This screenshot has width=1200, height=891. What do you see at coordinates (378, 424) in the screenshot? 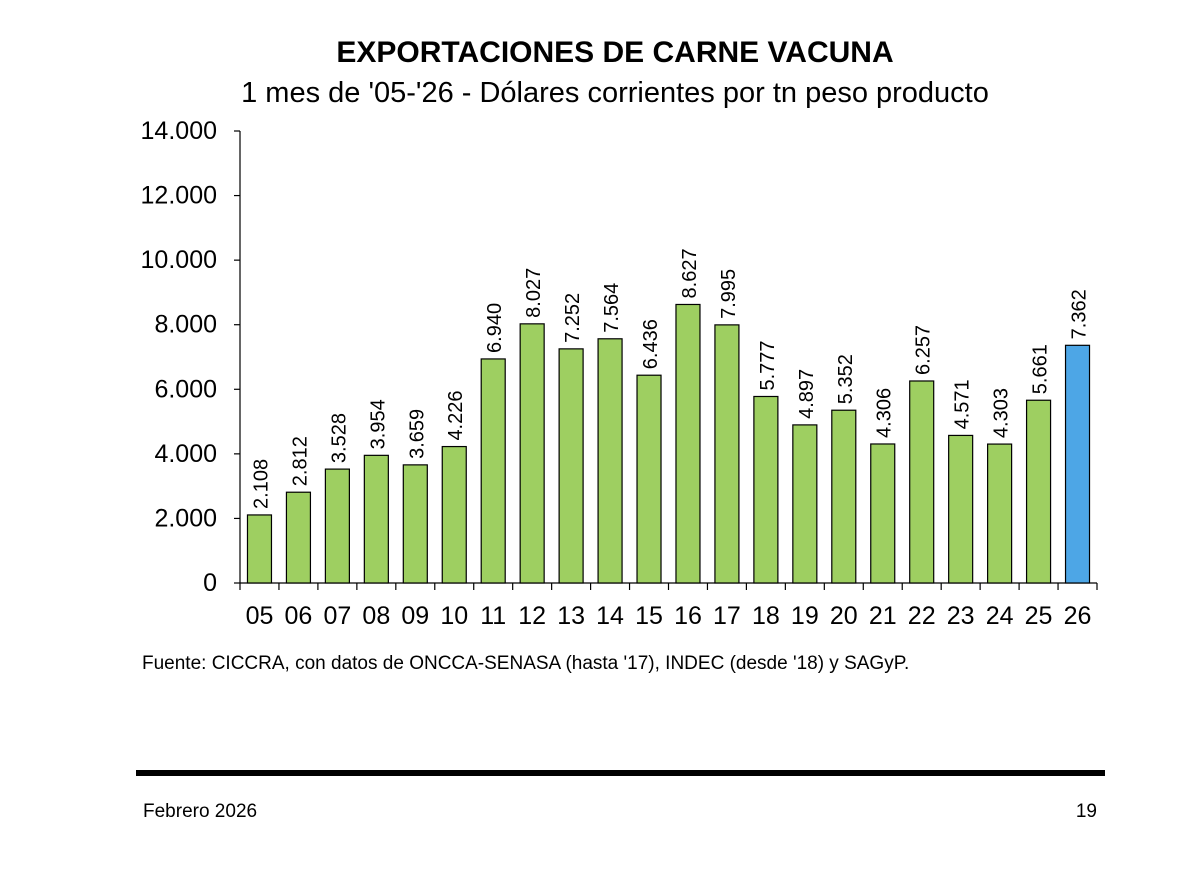
I see `data-label: 3.954` at bounding box center [378, 424].